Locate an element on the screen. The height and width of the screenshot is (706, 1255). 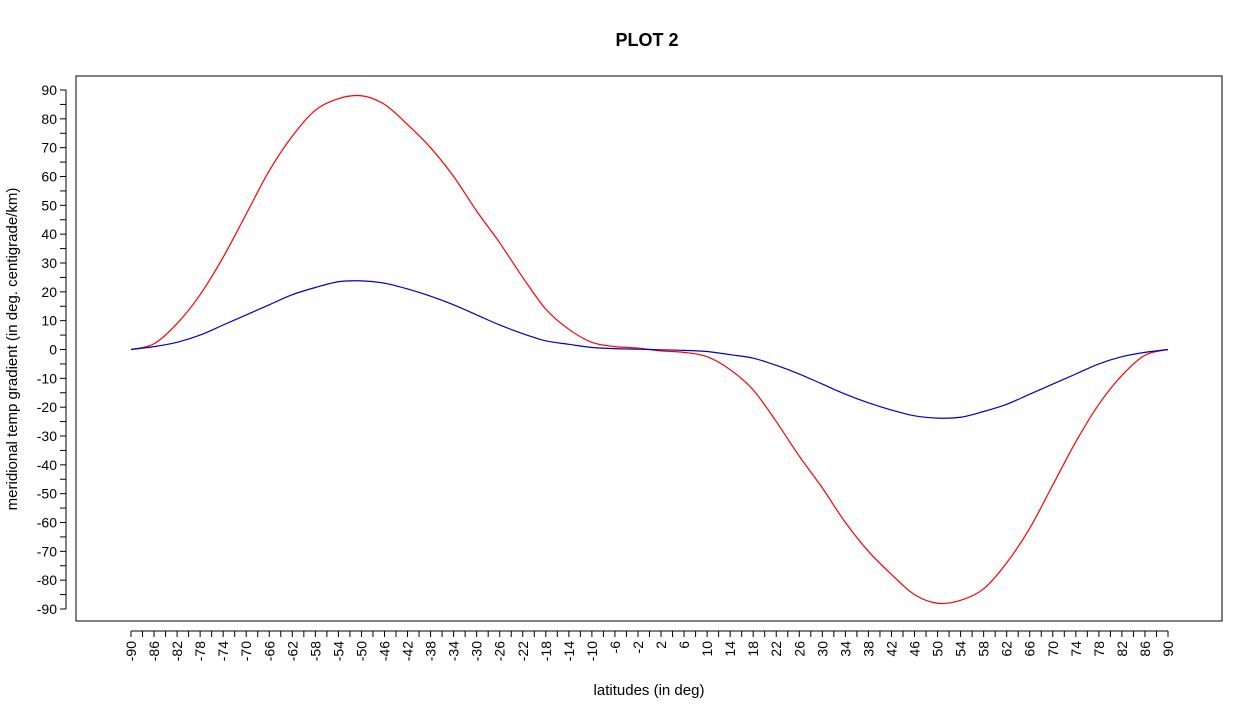
y-tick-label: -60 is located at coordinates (47, 523).